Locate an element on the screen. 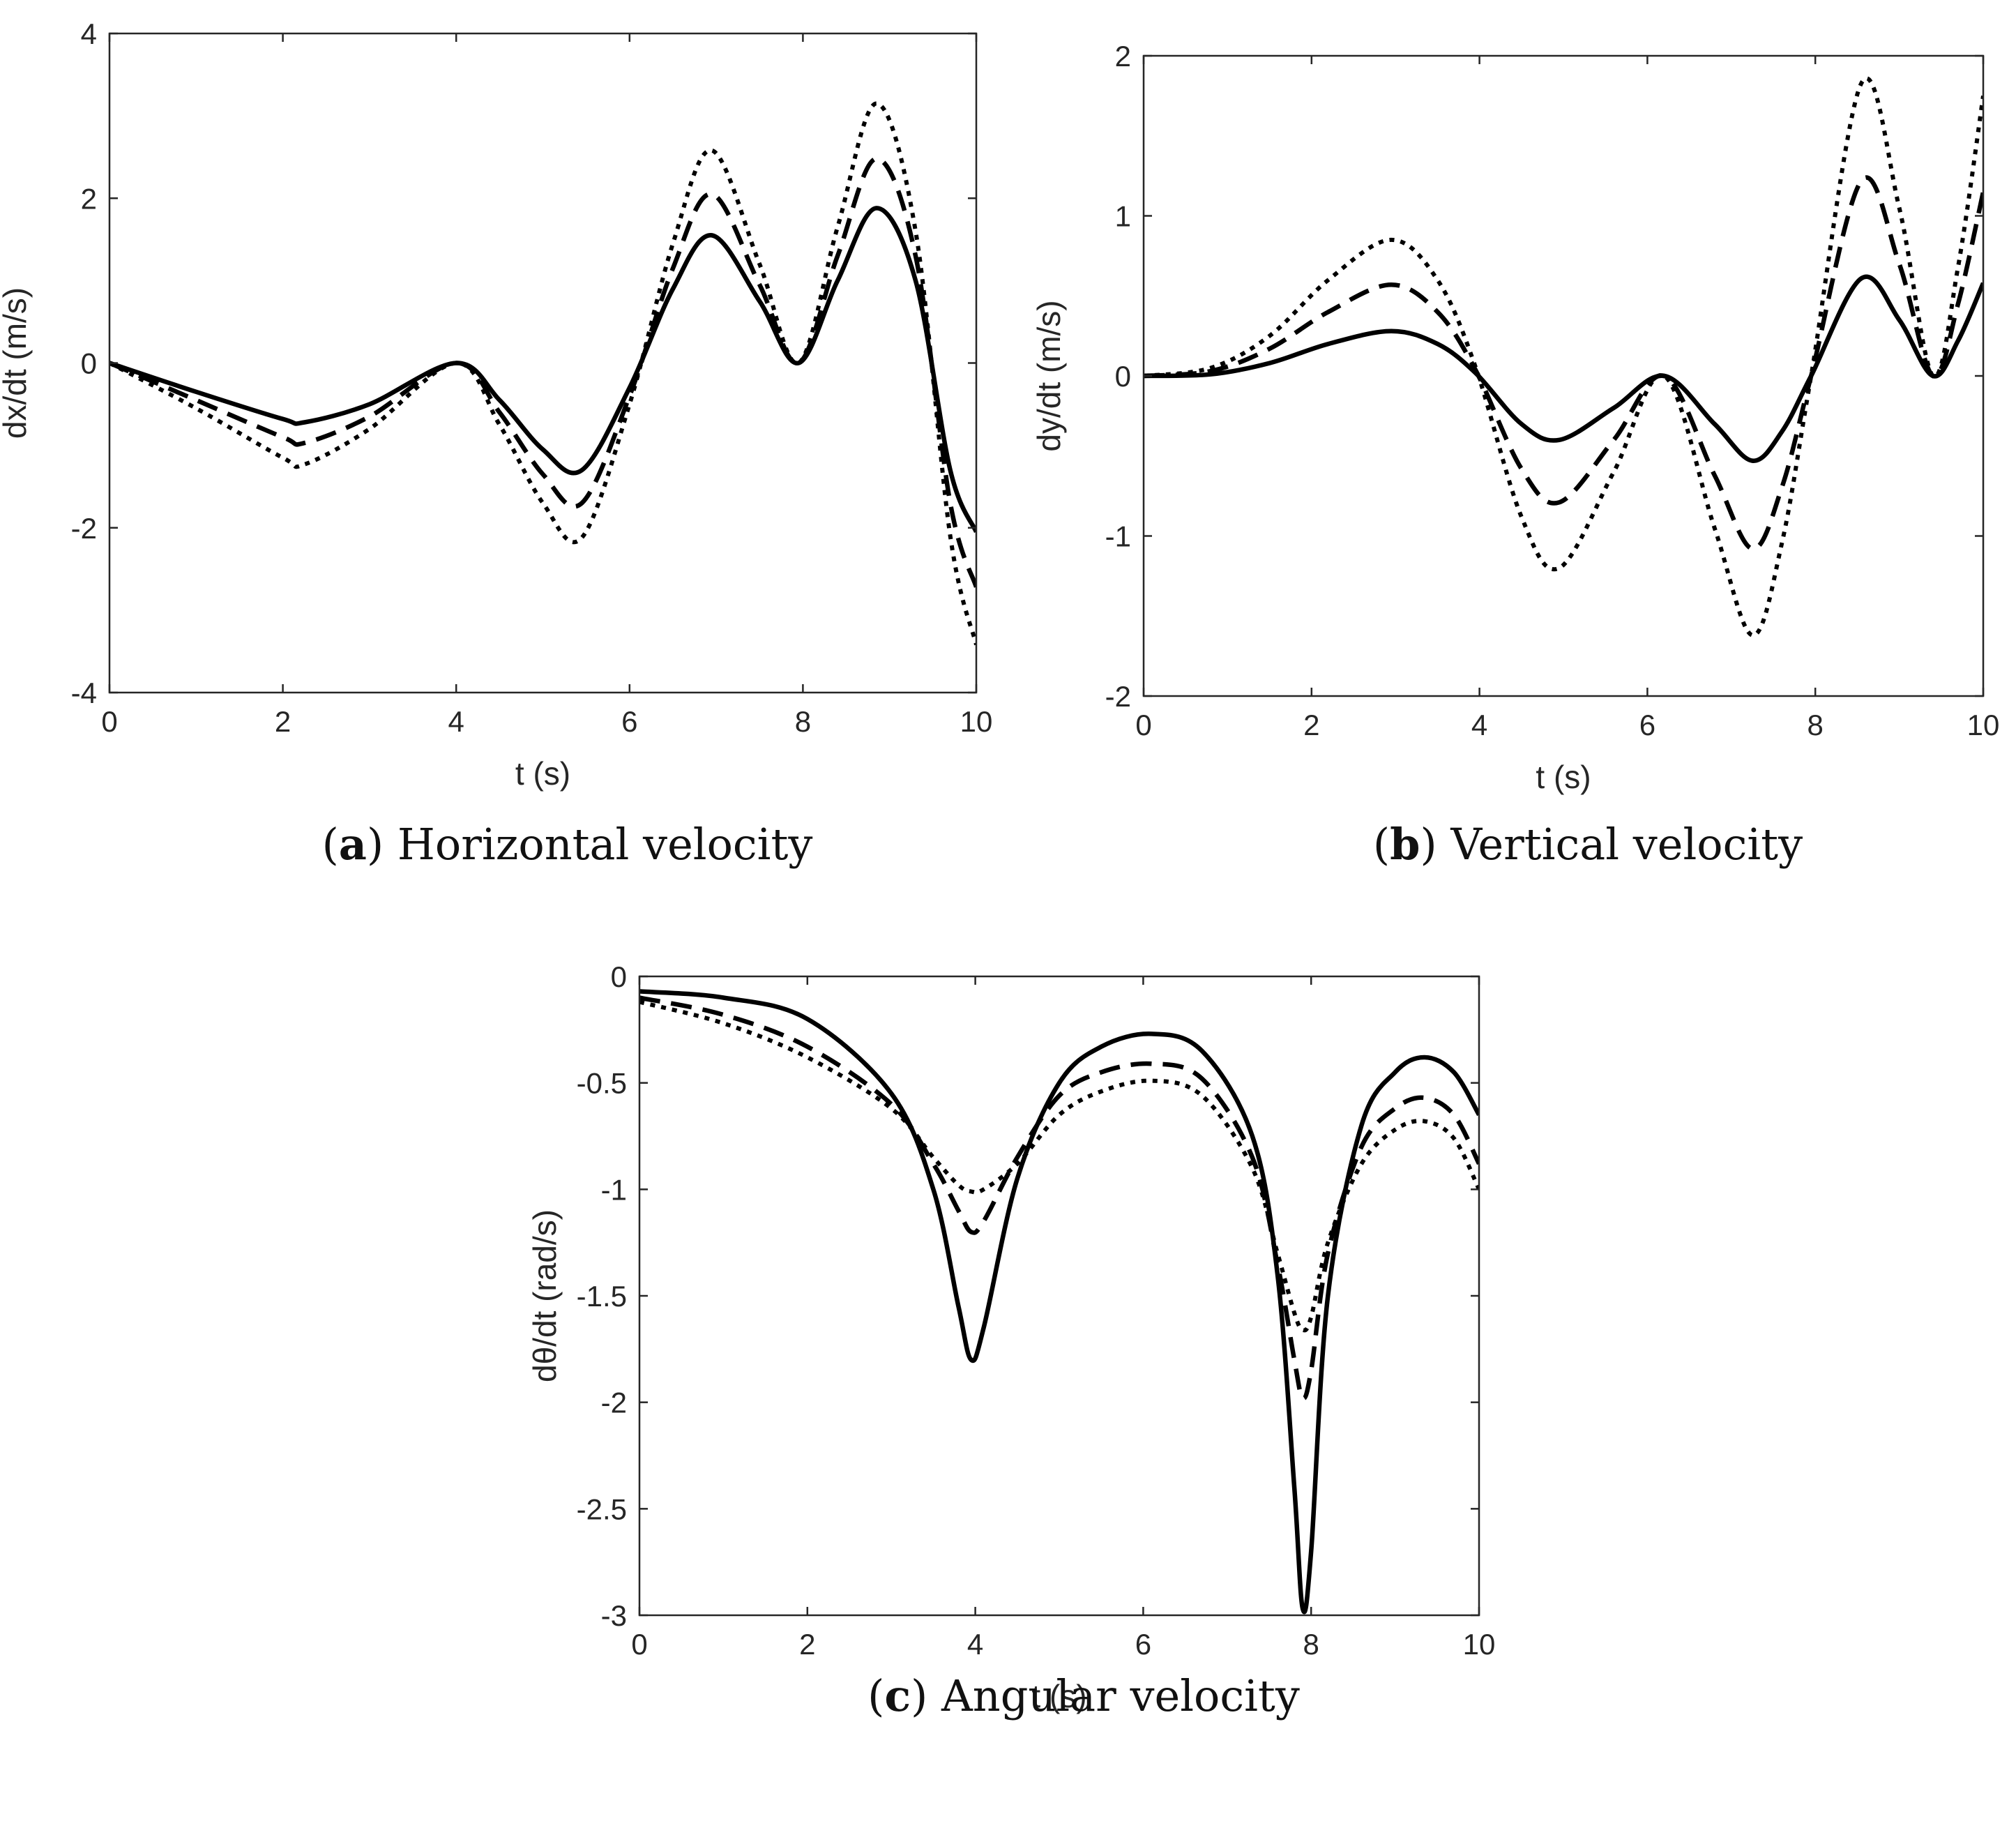  caption-letter: b is located at coordinates (1405, 844).